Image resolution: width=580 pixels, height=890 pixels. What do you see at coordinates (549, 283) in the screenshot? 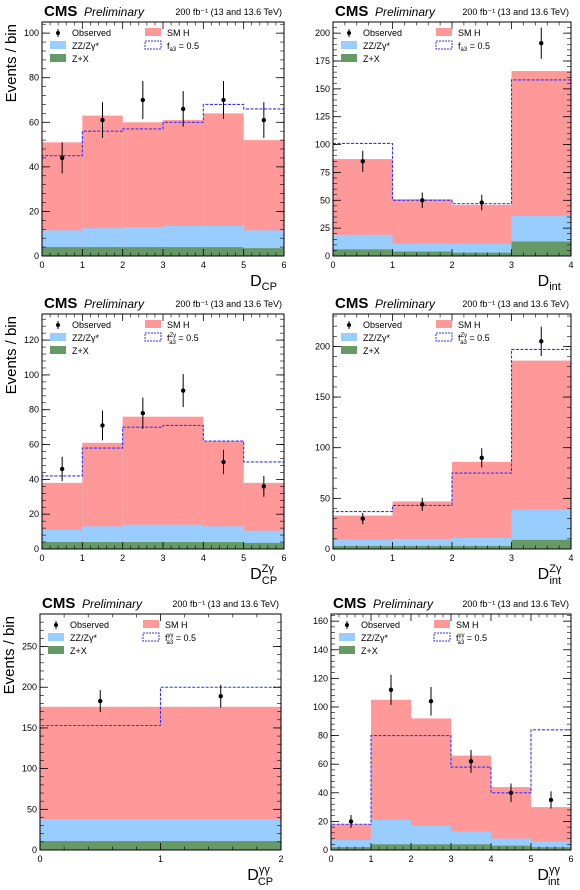
I see `x-axis-title: Dint` at bounding box center [549, 283].